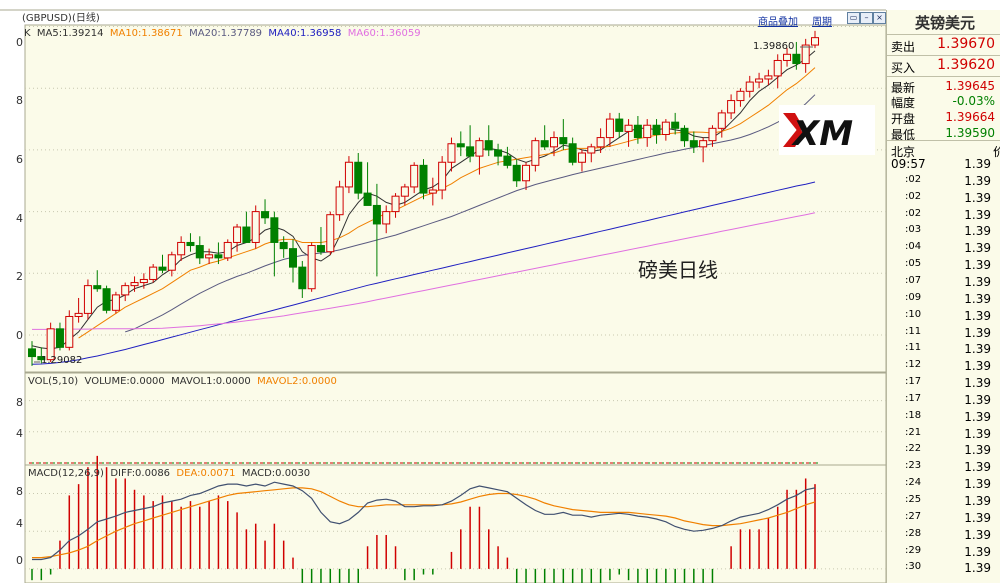 This screenshot has width=1000, height=583. What do you see at coordinates (19, 433) in the screenshot?
I see `volume-tick-label: 4` at bounding box center [19, 433].